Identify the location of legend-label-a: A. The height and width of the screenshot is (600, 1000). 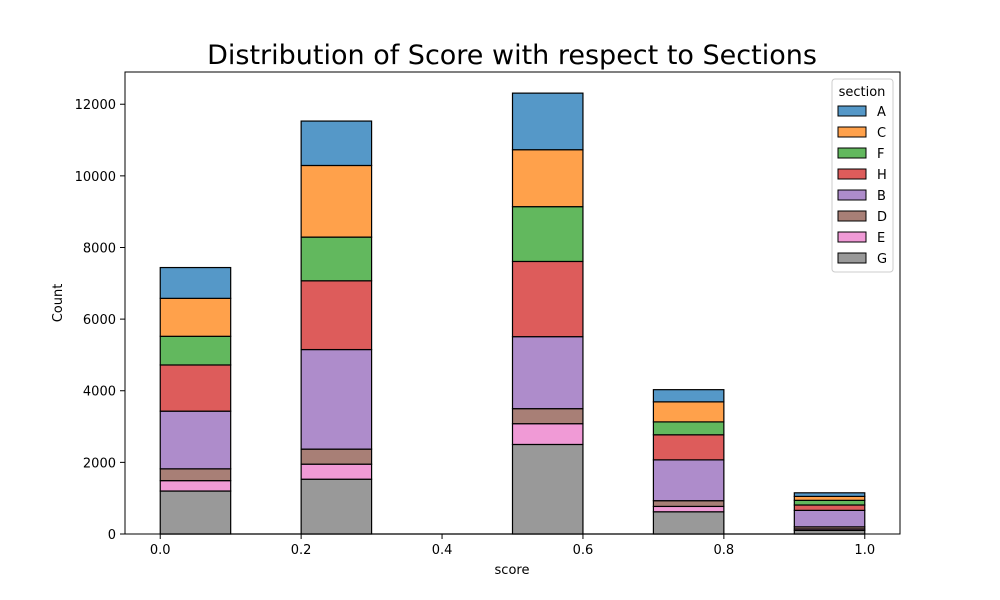
(881, 112).